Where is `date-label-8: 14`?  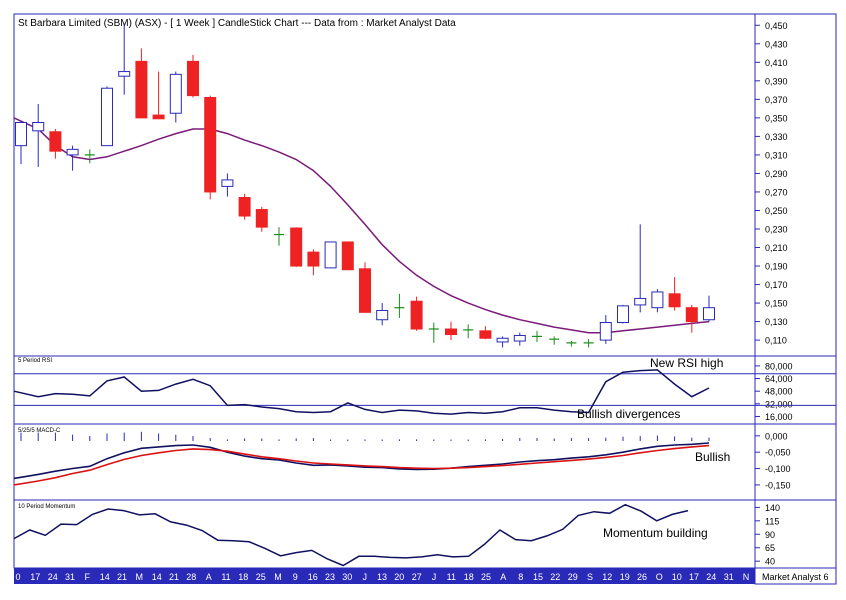
date-label-8: 14 is located at coordinates (157, 577).